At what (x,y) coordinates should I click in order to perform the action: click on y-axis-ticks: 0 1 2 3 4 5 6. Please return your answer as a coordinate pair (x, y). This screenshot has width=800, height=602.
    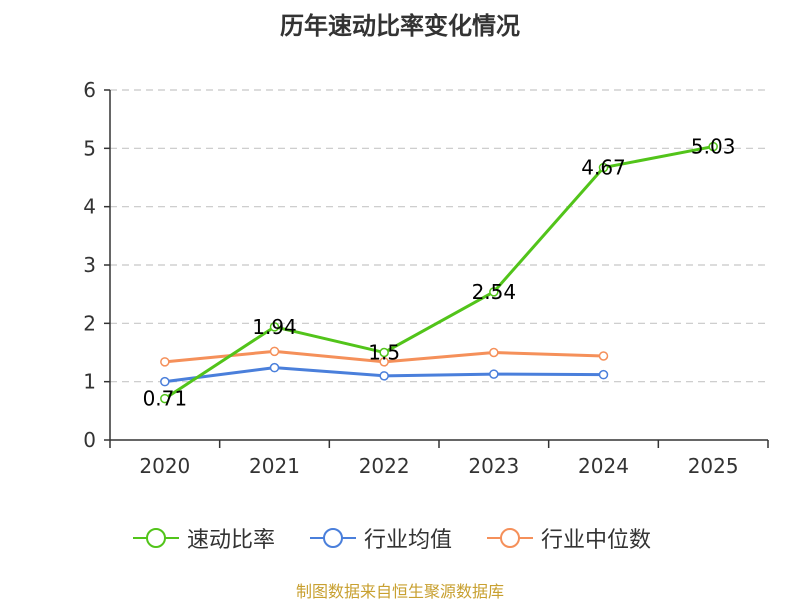
    Looking at the image, I should click on (96, 265).